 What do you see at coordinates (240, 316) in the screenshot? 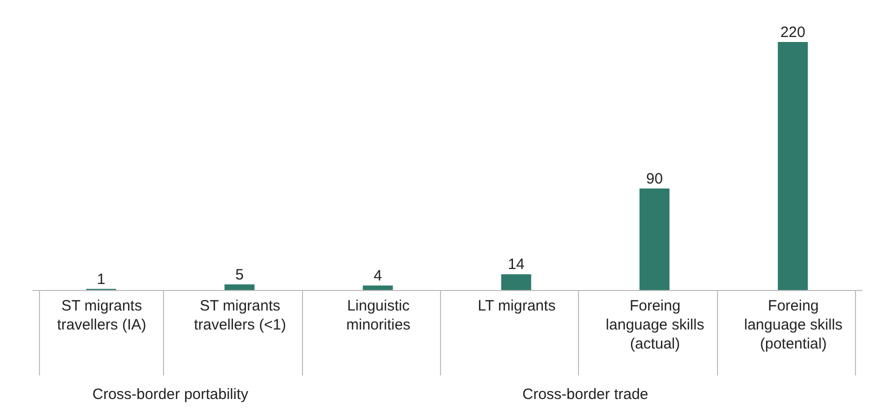
I see `x-tick-label: ST migrants travellers (<1)` at bounding box center [240, 316].